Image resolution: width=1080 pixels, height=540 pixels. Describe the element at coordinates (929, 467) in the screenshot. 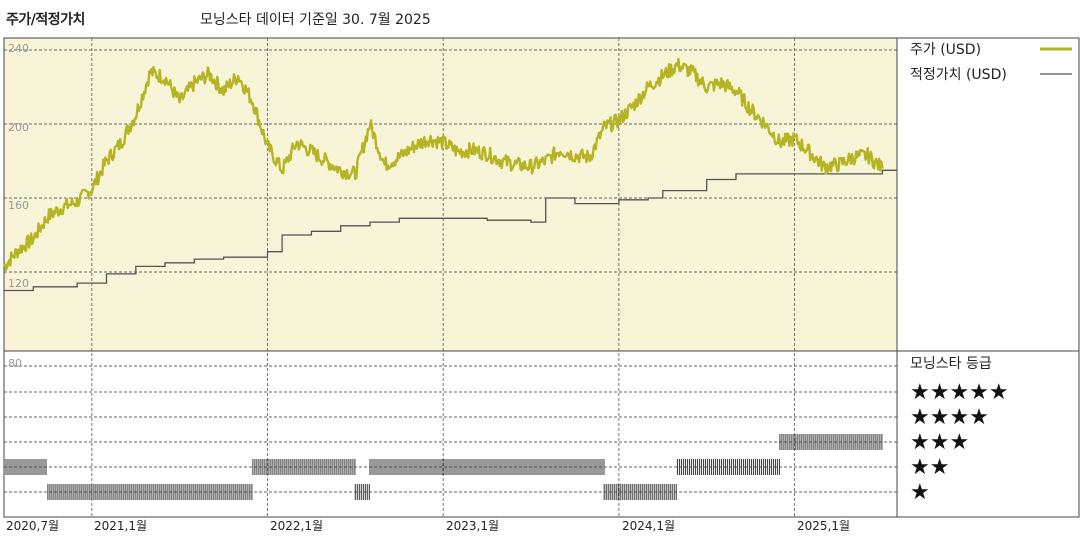

I see `rating-2-stars: ★★` at that location.